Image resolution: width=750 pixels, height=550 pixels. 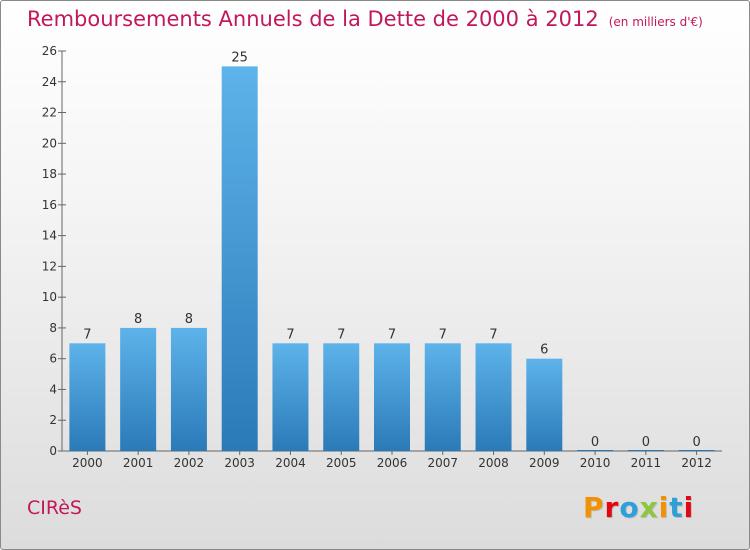 What do you see at coordinates (594, 507) in the screenshot?
I see `brand-letter: P` at bounding box center [594, 507].